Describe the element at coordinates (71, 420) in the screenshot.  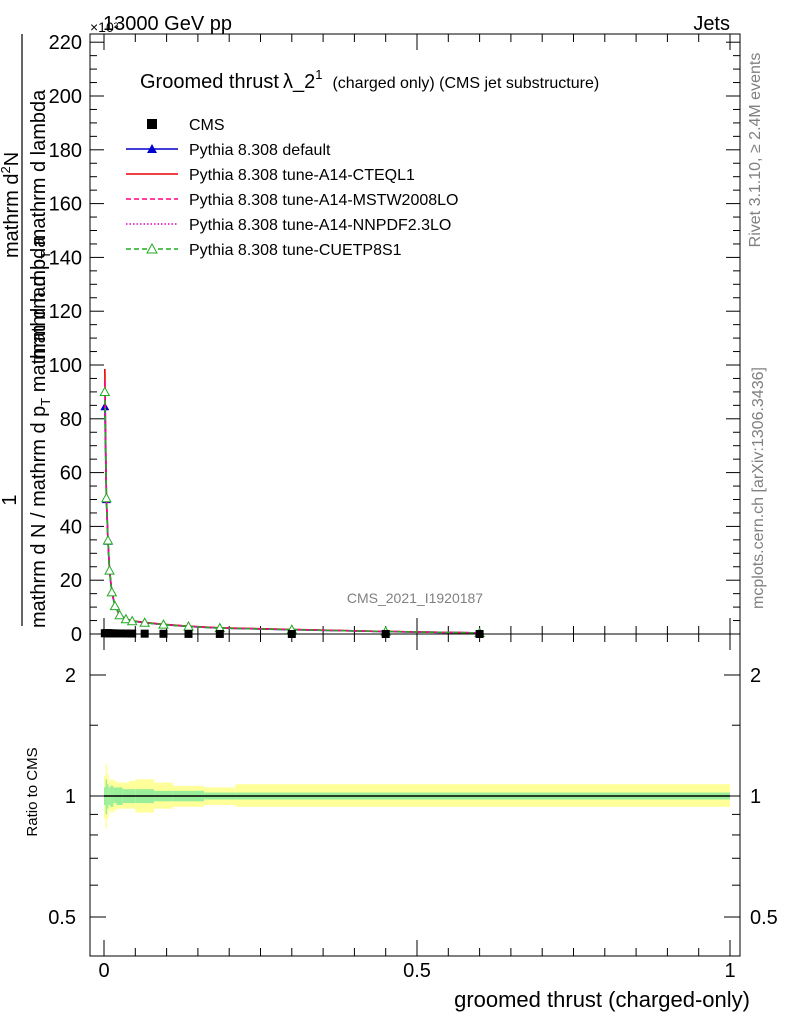
I see `main-y-tick-label: 80` at that location.